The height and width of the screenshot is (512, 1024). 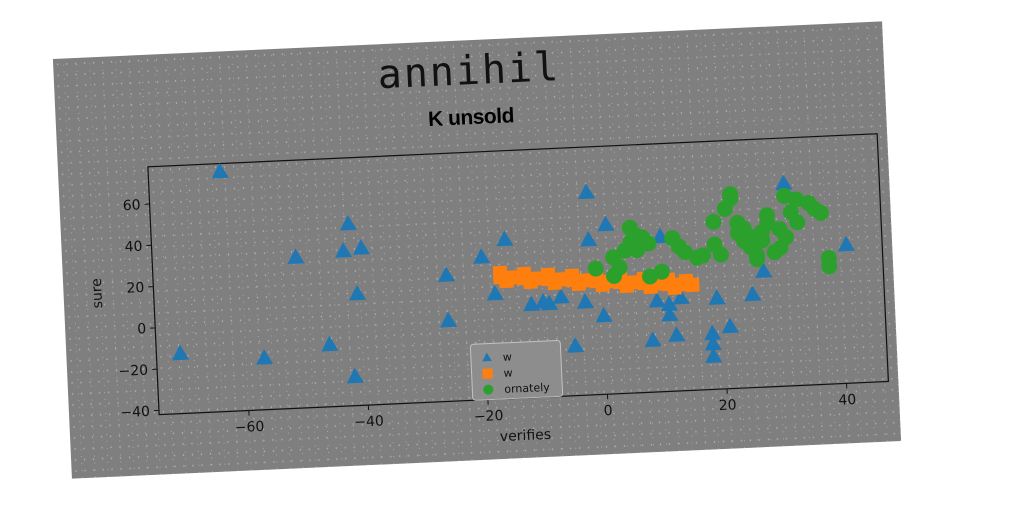 I want to click on x-tick-label: 0, so click(x=608, y=411).